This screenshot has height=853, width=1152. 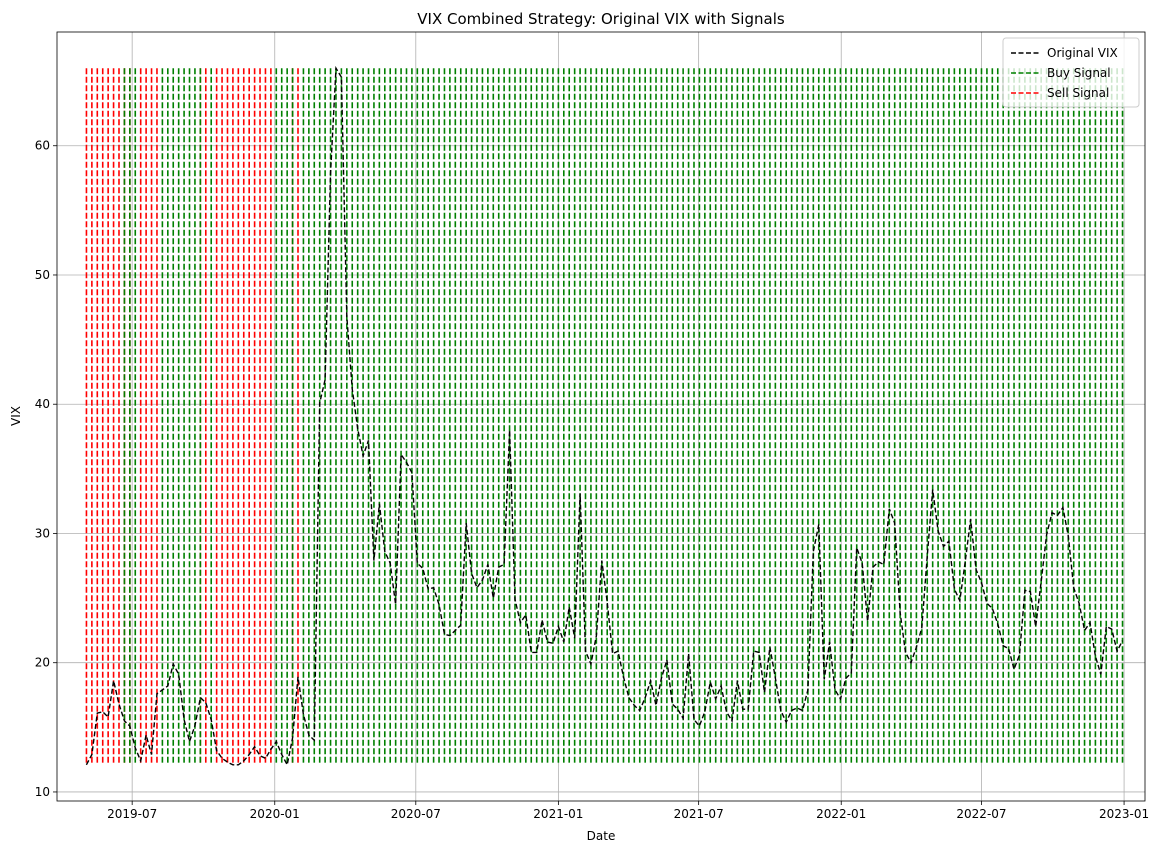 I want to click on x-tick-label: 2022-07, so click(x=981, y=814).